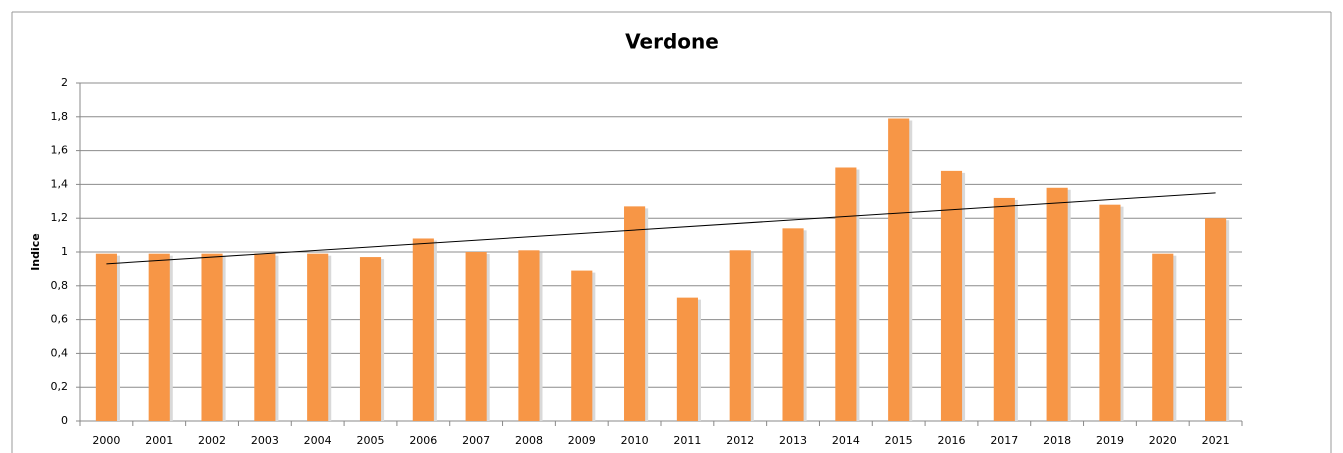 Image resolution: width=1343 pixels, height=453 pixels. I want to click on y-tick-label: 0,8, so click(60, 285).